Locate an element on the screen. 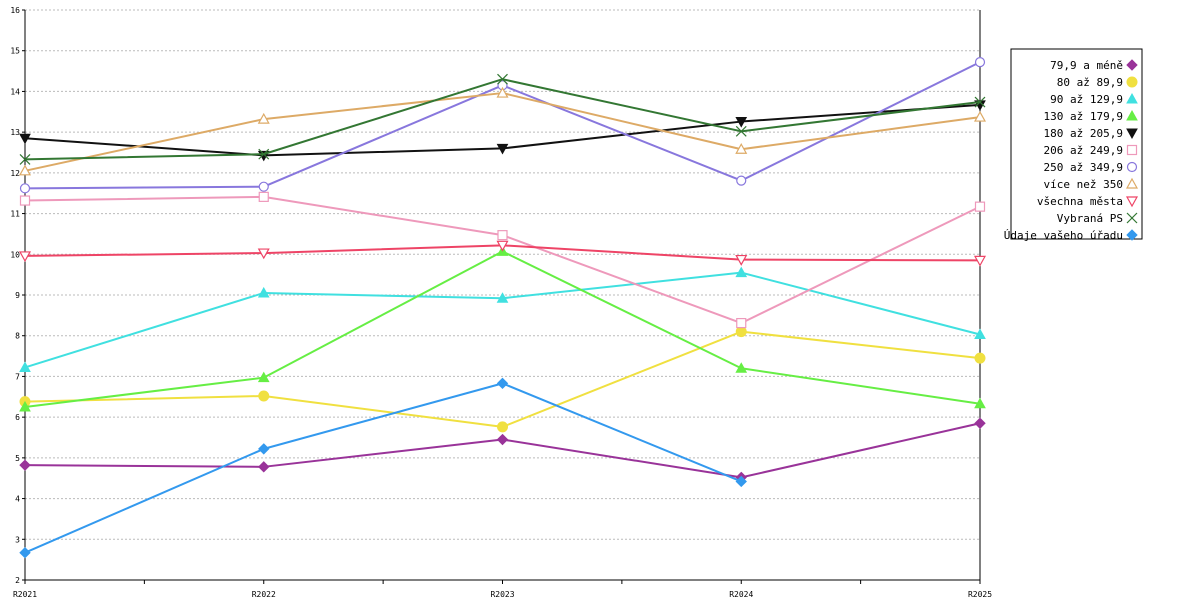 Image resolution: width=1200 pixels, height=600 pixels. legend-label: 250 až 349,9 is located at coordinates (1083, 167).